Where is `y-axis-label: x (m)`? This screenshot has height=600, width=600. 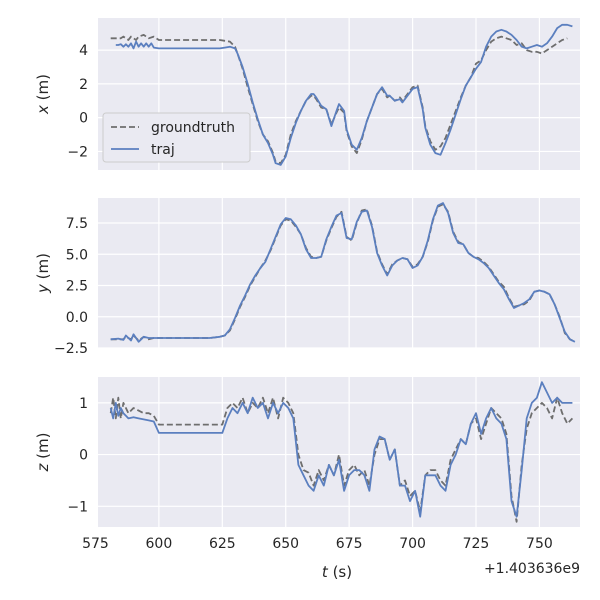 y-axis-label: x (m) is located at coordinates (43, 94).